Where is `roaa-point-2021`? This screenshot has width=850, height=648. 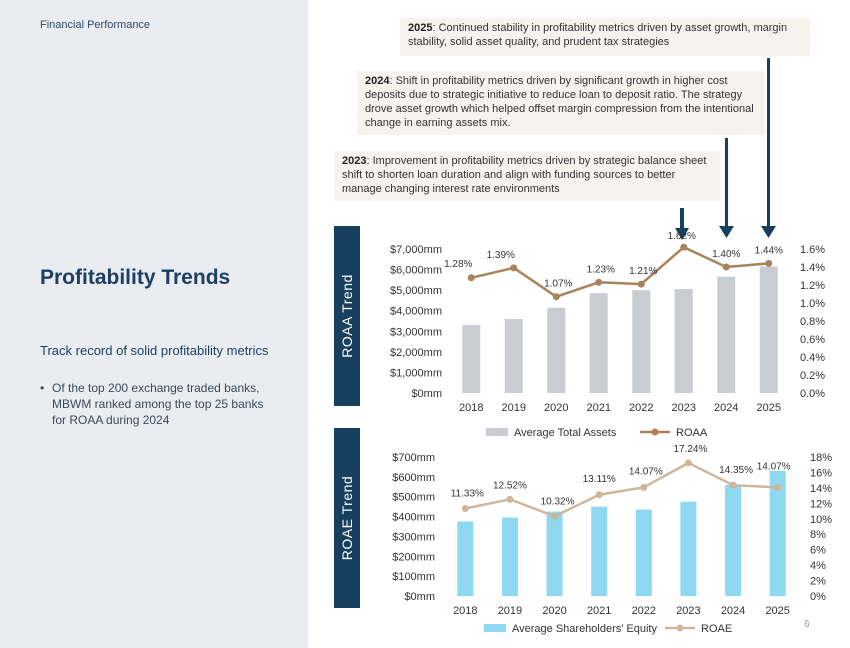
roaa-point-2021 is located at coordinates (599, 282).